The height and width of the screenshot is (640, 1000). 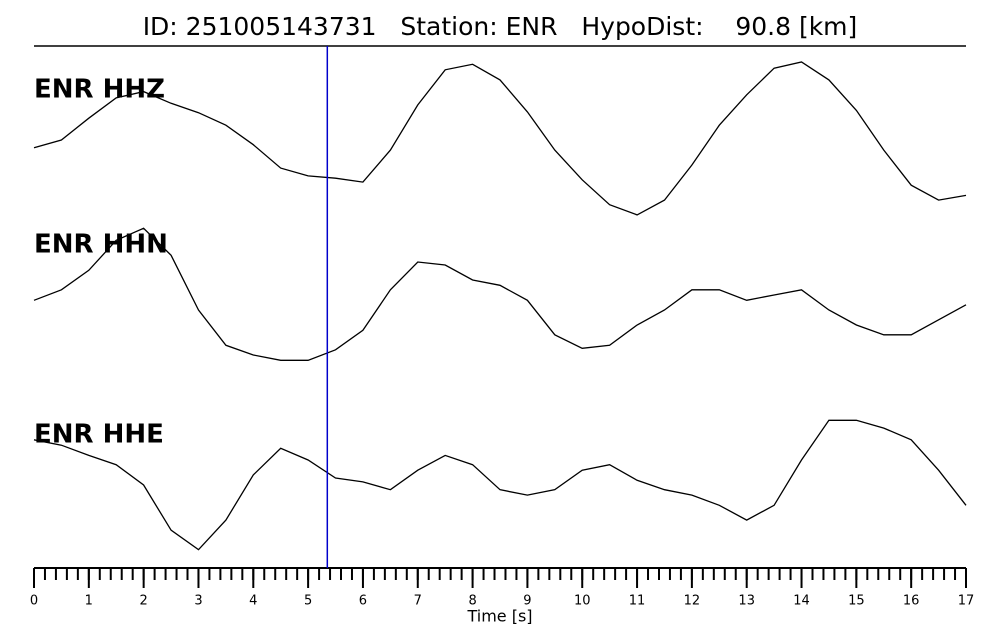 What do you see at coordinates (637, 601) in the screenshot?
I see `x-tick-label: 11` at bounding box center [637, 601].